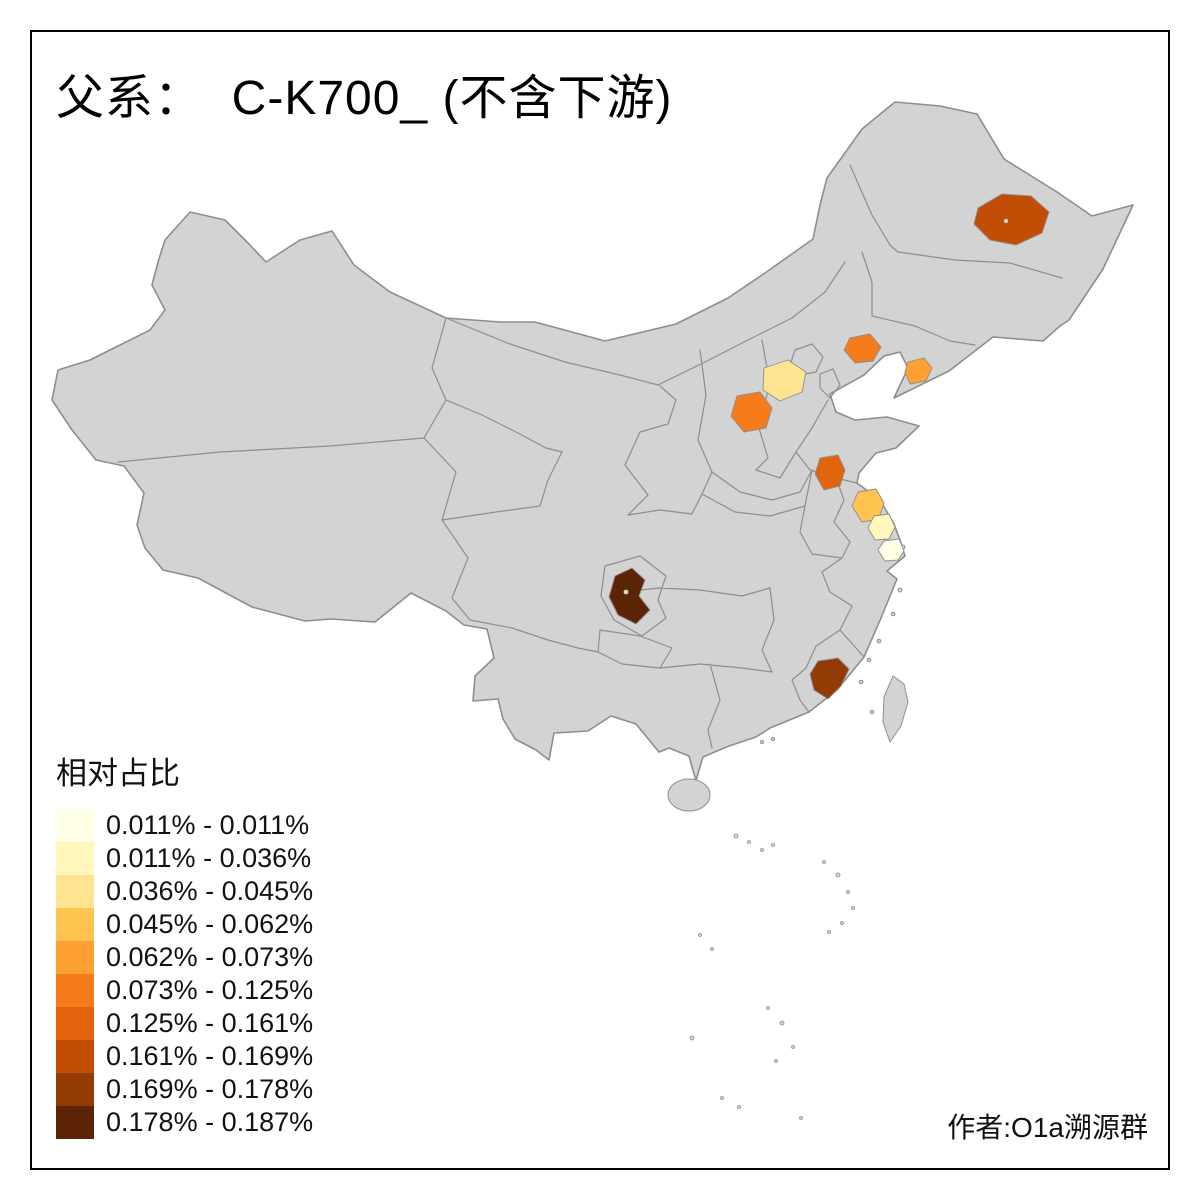  I want to click on legend-row: 0.045% - 0.062%, so click(184, 924).